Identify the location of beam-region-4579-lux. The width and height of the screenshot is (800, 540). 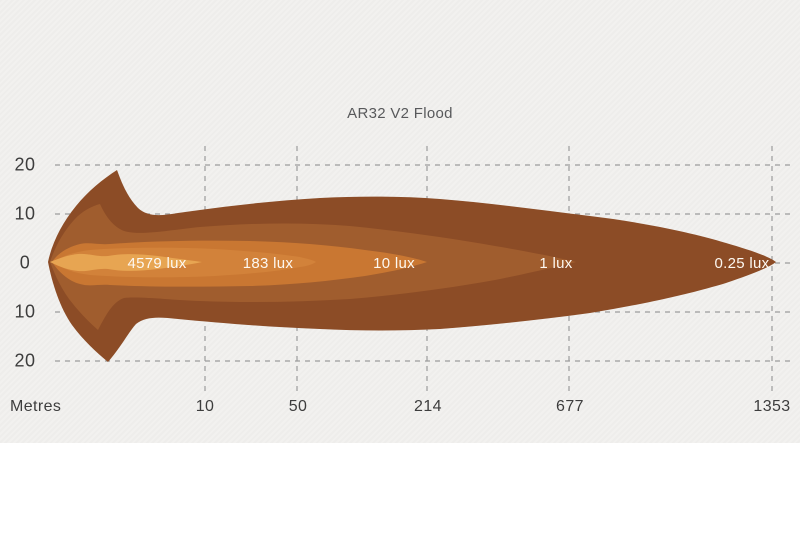
(126, 262).